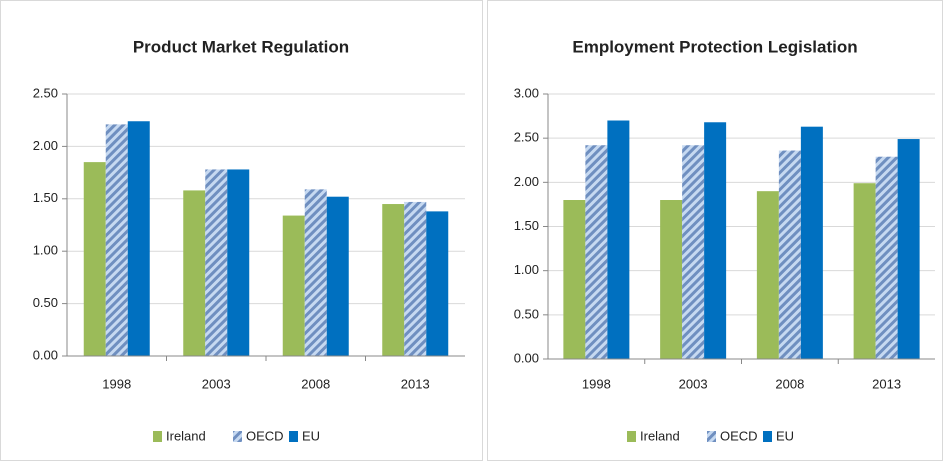 Image resolution: width=943 pixels, height=461 pixels. What do you see at coordinates (526, 92) in the screenshot?
I see `y-tick-label: 3.00` at bounding box center [526, 92].